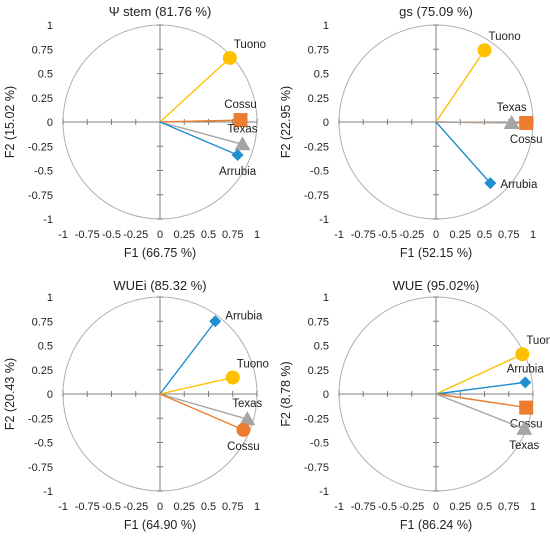 The width and height of the screenshot is (550, 543). I want to click on x-axis-title: F1 (52.15 %), so click(436, 253).